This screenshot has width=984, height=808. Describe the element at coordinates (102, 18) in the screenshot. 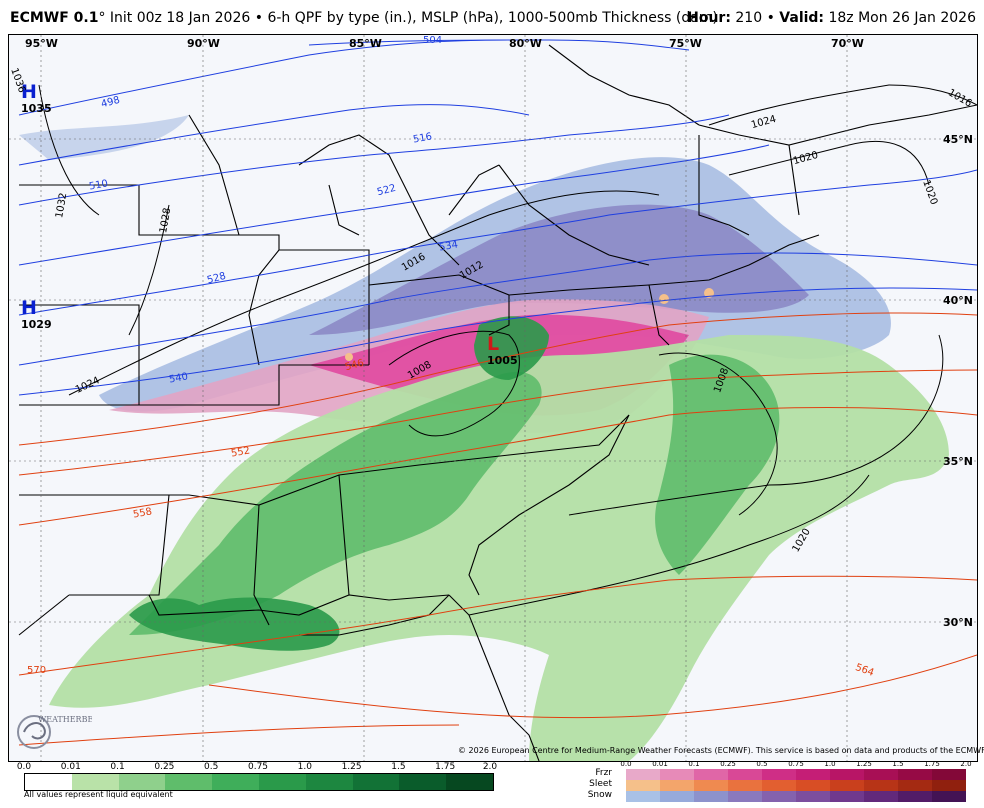

I see `degree-symbol: °` at that location.